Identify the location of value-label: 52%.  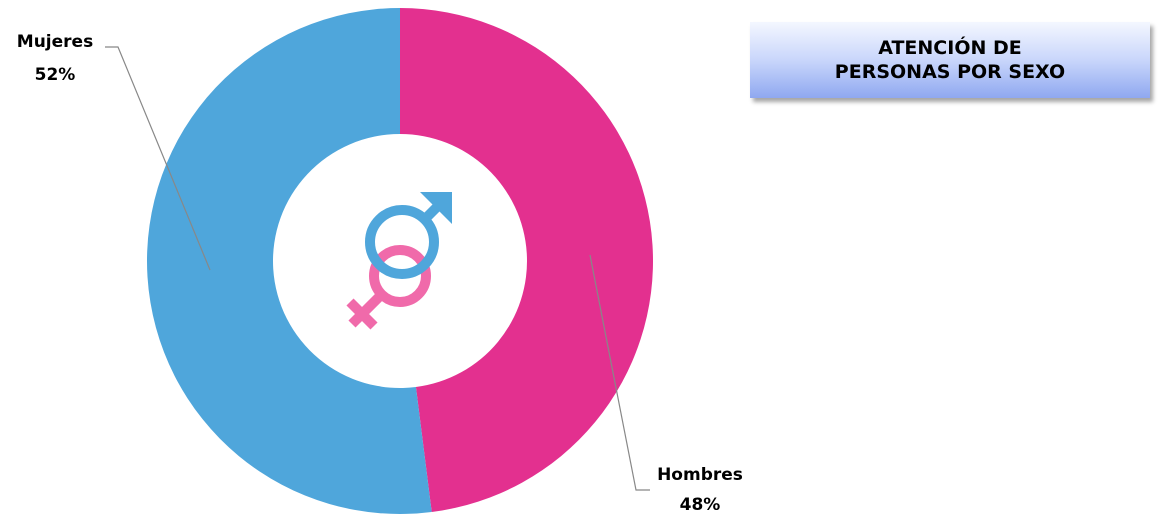
(55, 75).